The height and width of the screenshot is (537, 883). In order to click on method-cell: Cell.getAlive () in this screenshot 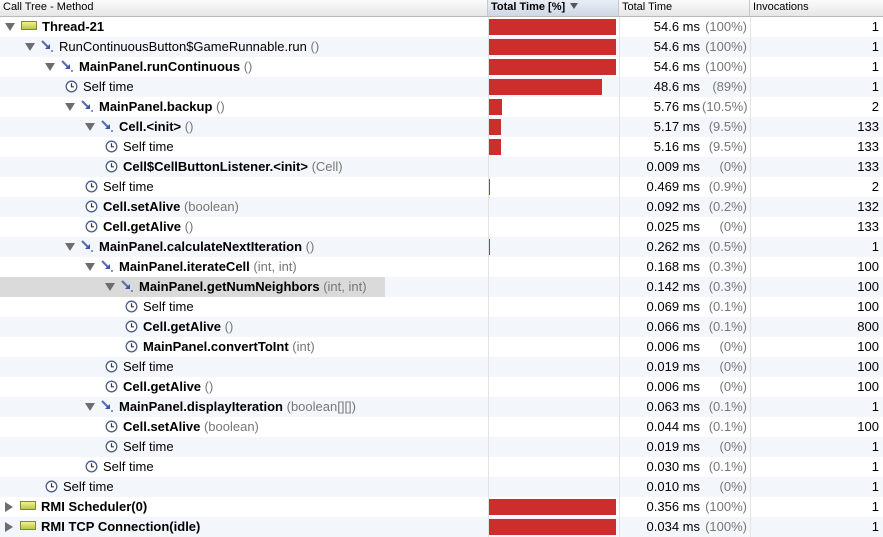, I will do `click(139, 227)`.